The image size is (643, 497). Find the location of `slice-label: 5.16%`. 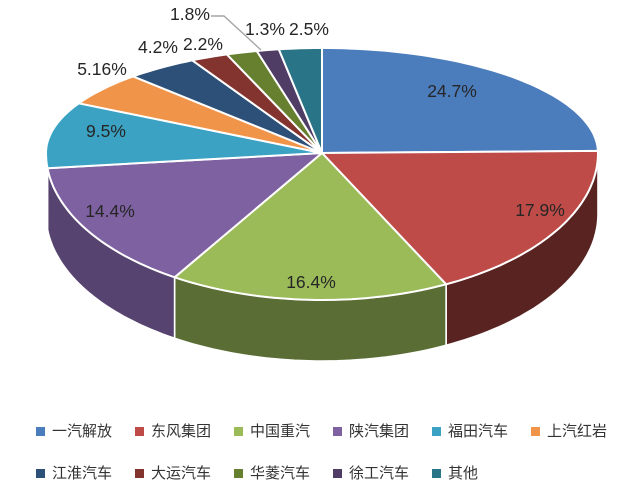

slice-label: 5.16% is located at coordinates (102, 69).